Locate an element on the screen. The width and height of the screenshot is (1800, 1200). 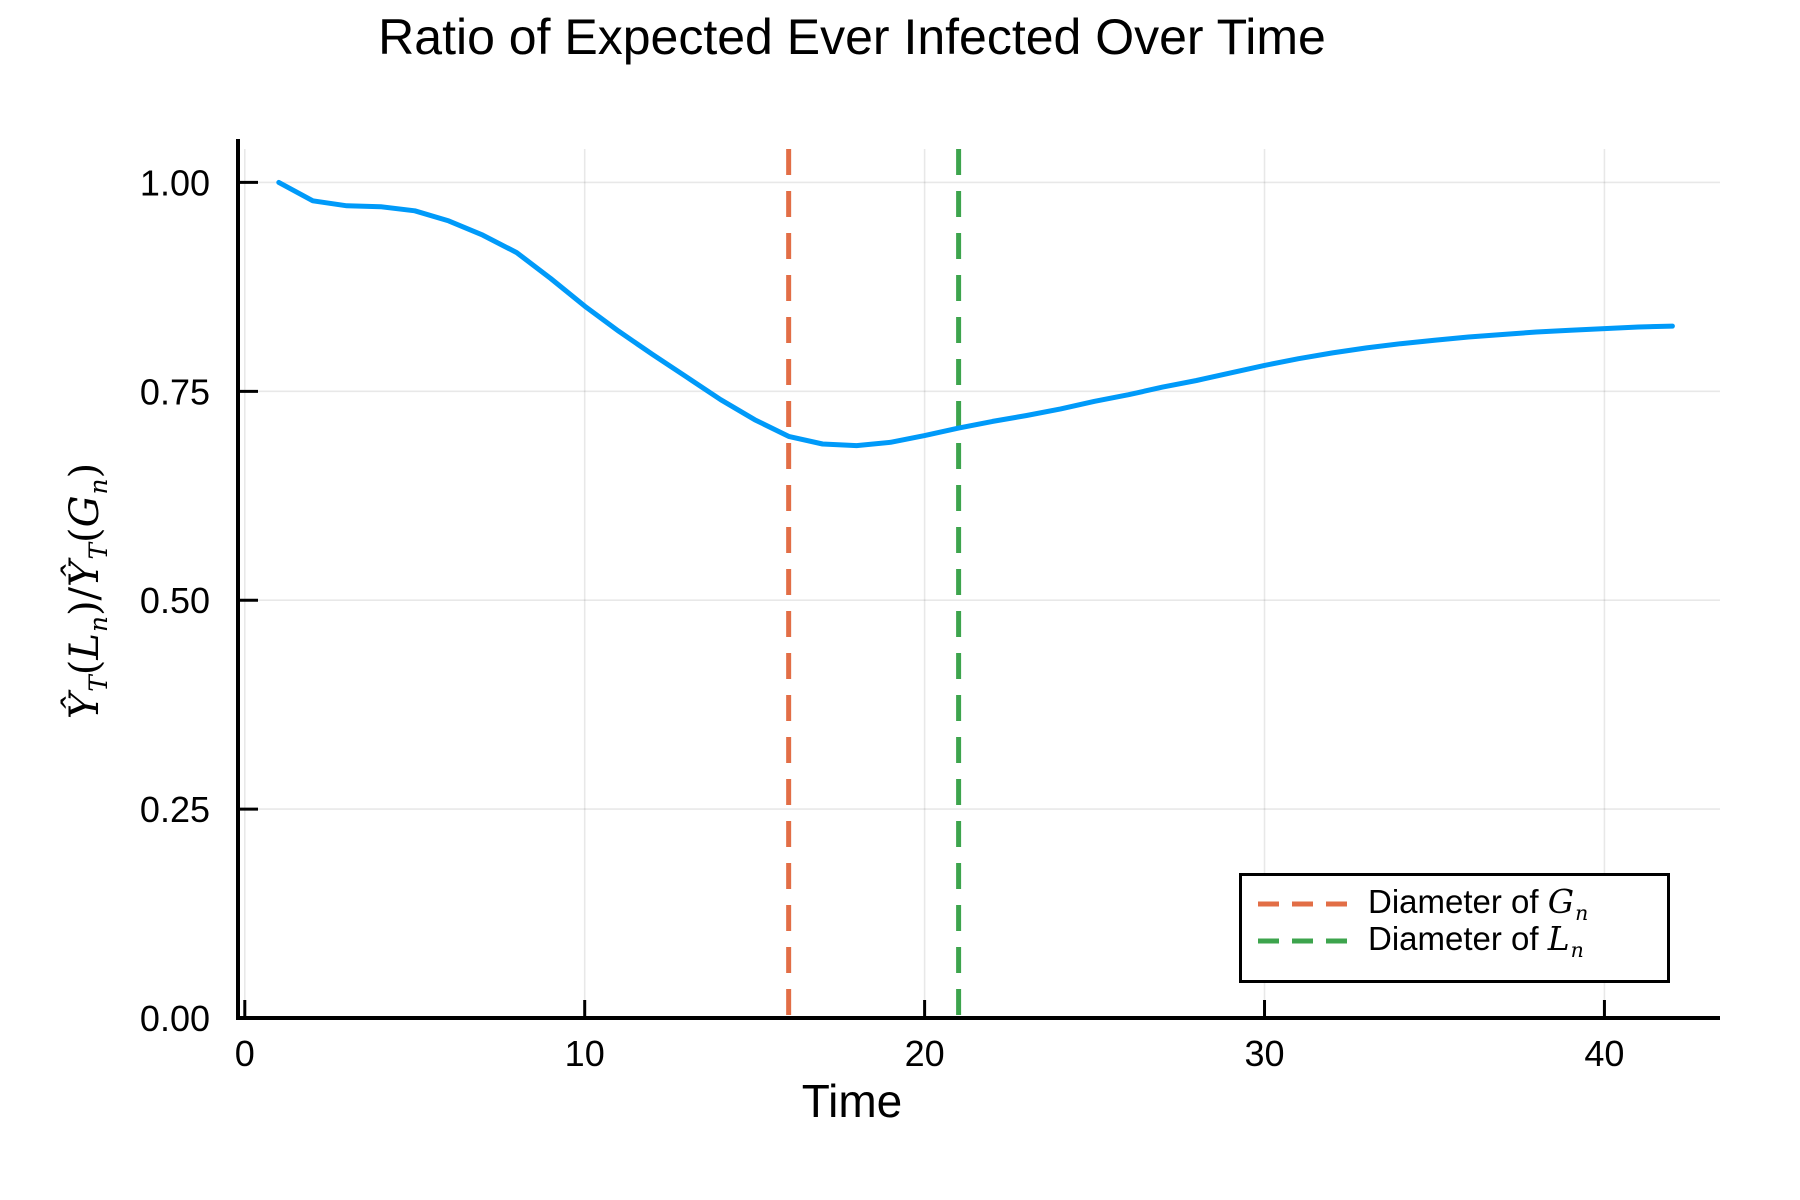
legend-label-gn: Diameter of Gn is located at coordinates (1478, 903).